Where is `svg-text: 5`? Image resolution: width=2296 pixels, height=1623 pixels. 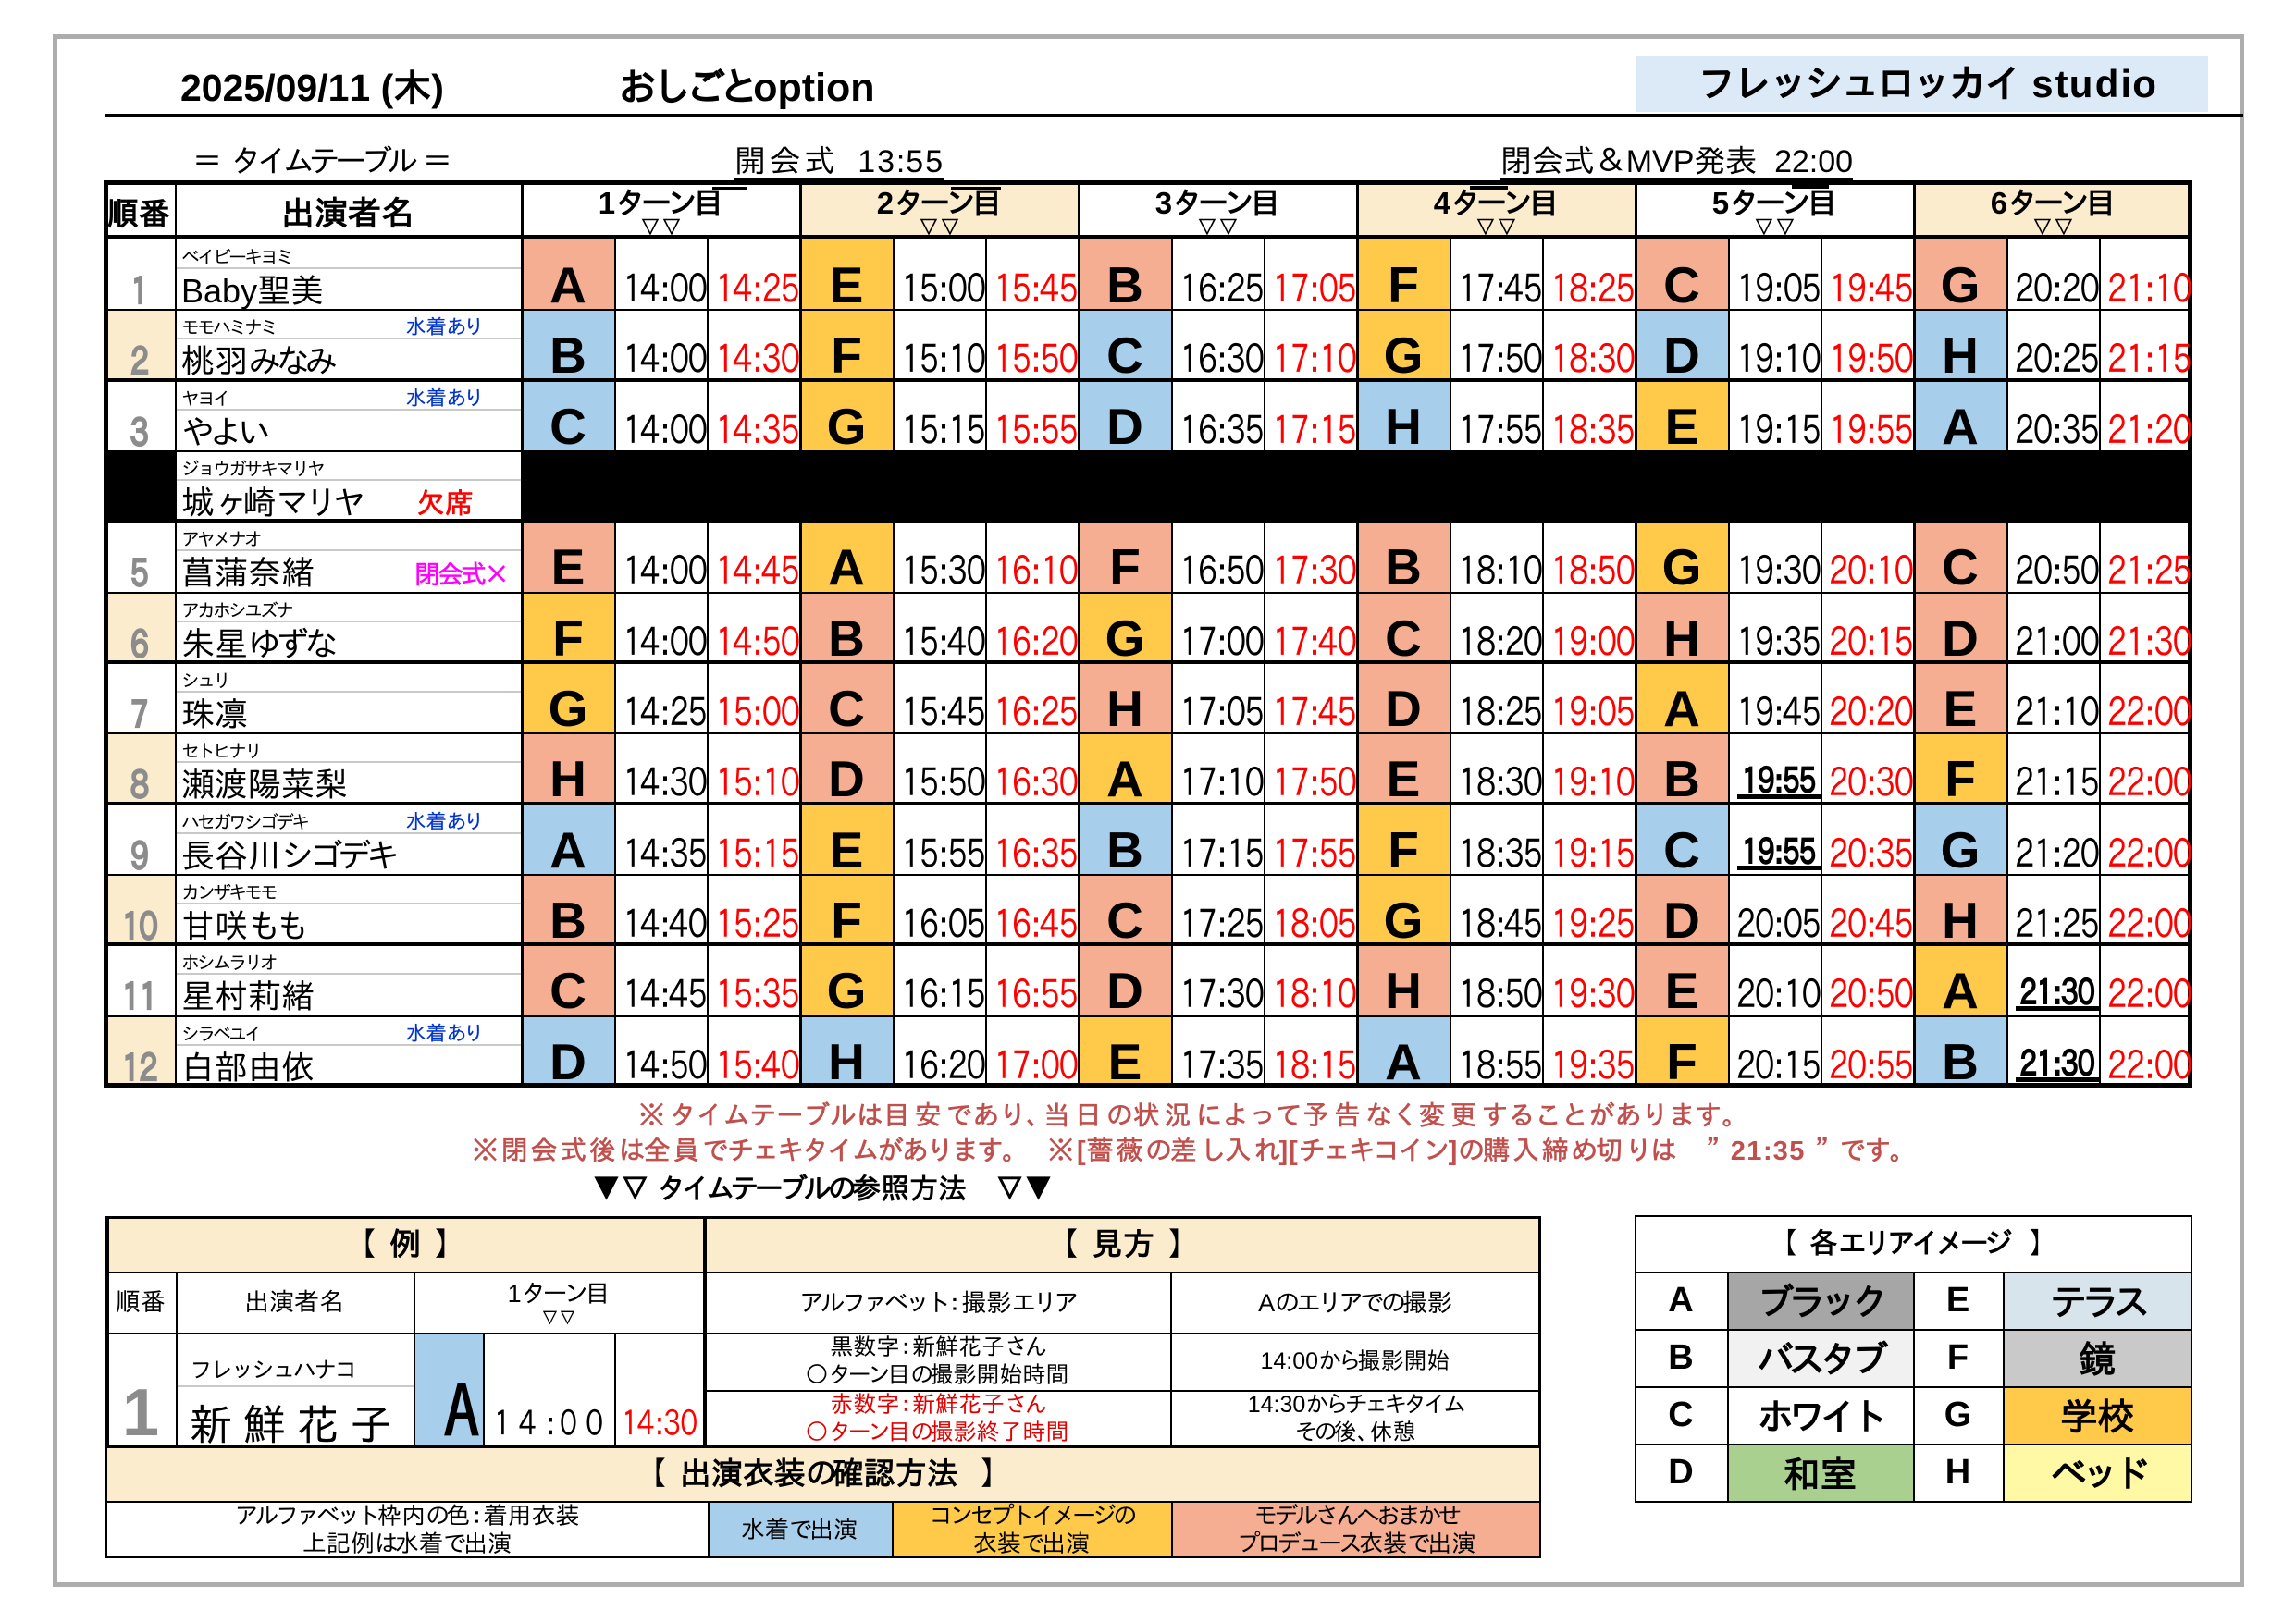 svg-text: 5 is located at coordinates (1720, 203).